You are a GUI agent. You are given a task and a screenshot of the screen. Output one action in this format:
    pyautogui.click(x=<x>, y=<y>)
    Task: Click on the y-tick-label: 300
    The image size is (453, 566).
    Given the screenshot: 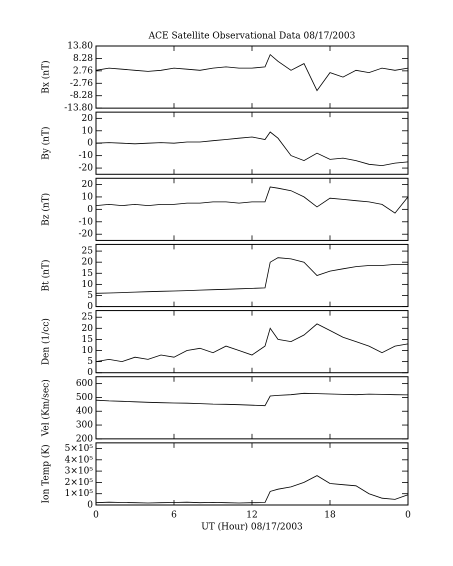 What is the action you would take?
    pyautogui.click(x=84, y=426)
    